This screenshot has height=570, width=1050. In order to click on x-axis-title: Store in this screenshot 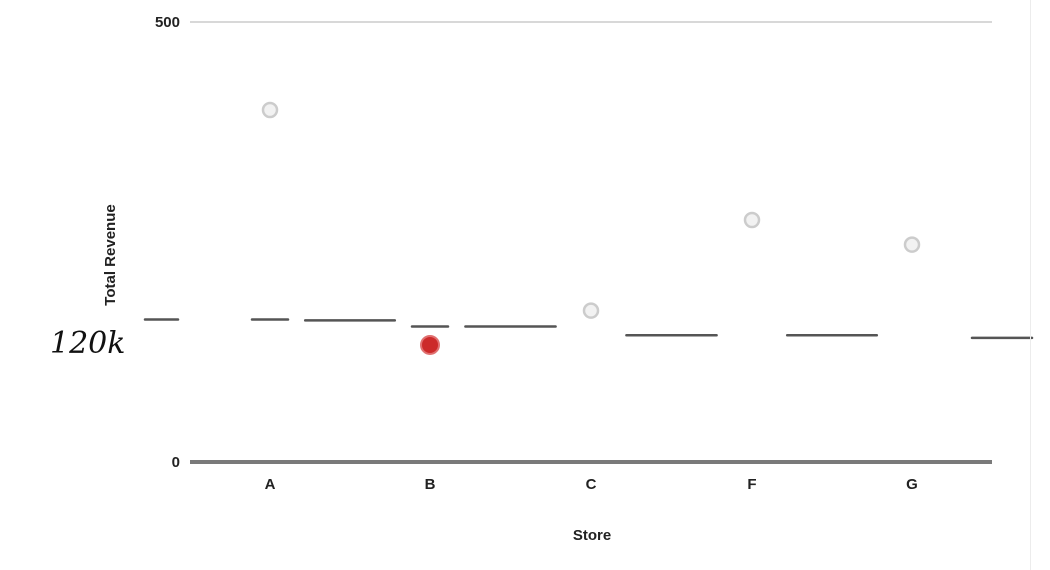, I will do `click(592, 535)`.